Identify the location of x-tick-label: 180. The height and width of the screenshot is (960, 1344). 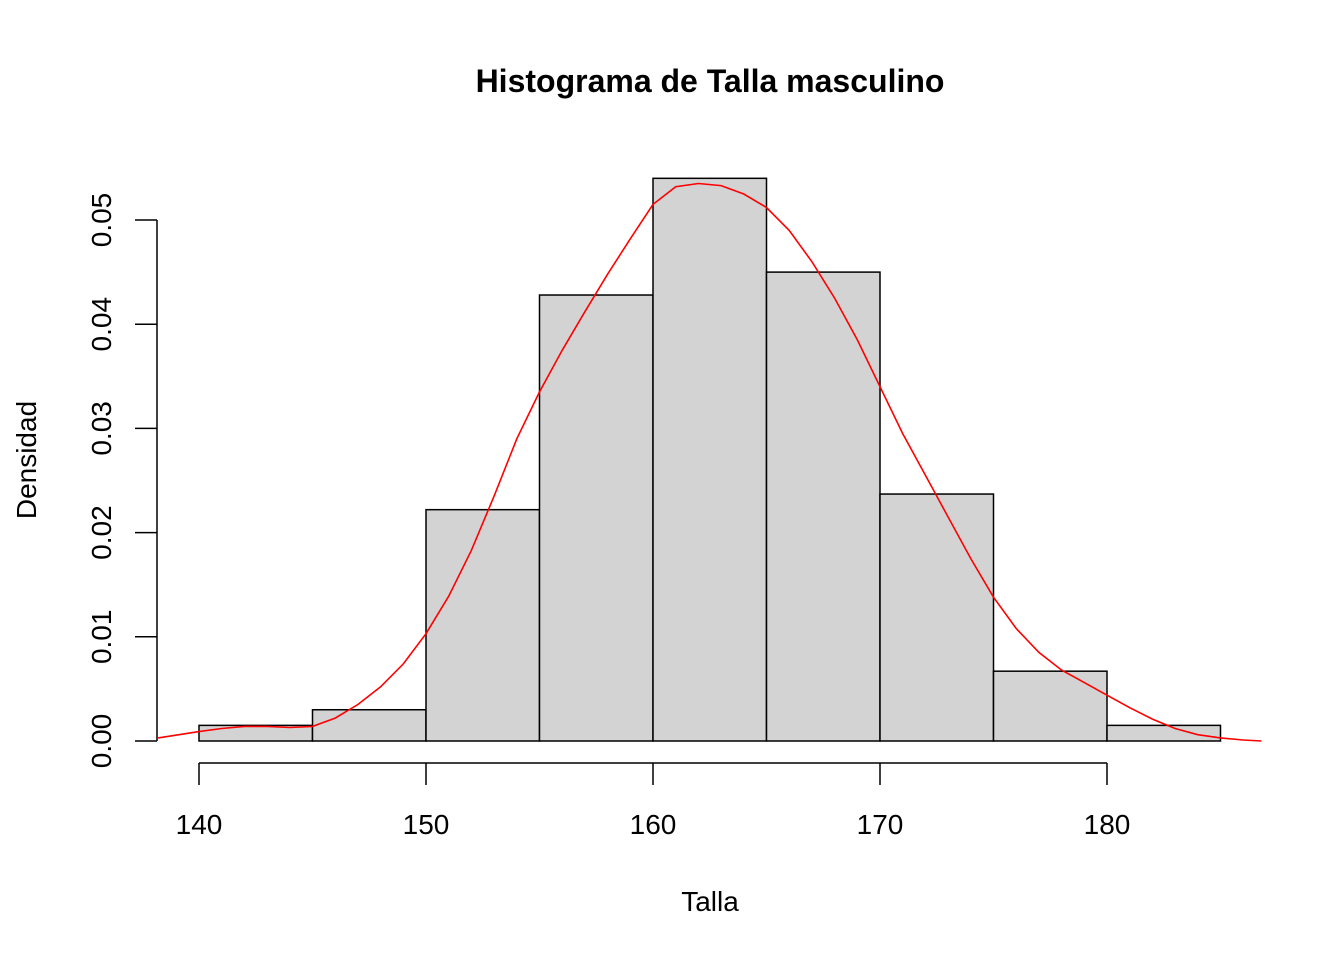
(1107, 824).